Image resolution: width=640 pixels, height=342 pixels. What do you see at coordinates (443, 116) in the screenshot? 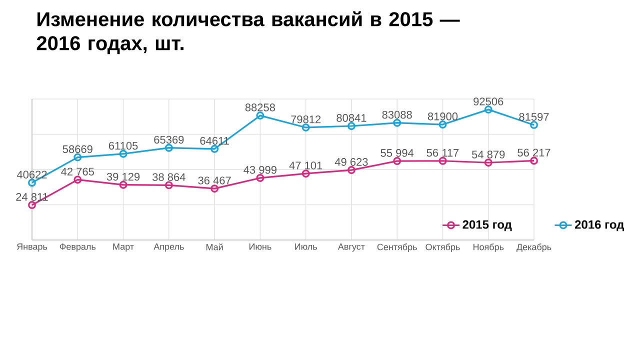
I see `data-label: 81900` at bounding box center [443, 116].